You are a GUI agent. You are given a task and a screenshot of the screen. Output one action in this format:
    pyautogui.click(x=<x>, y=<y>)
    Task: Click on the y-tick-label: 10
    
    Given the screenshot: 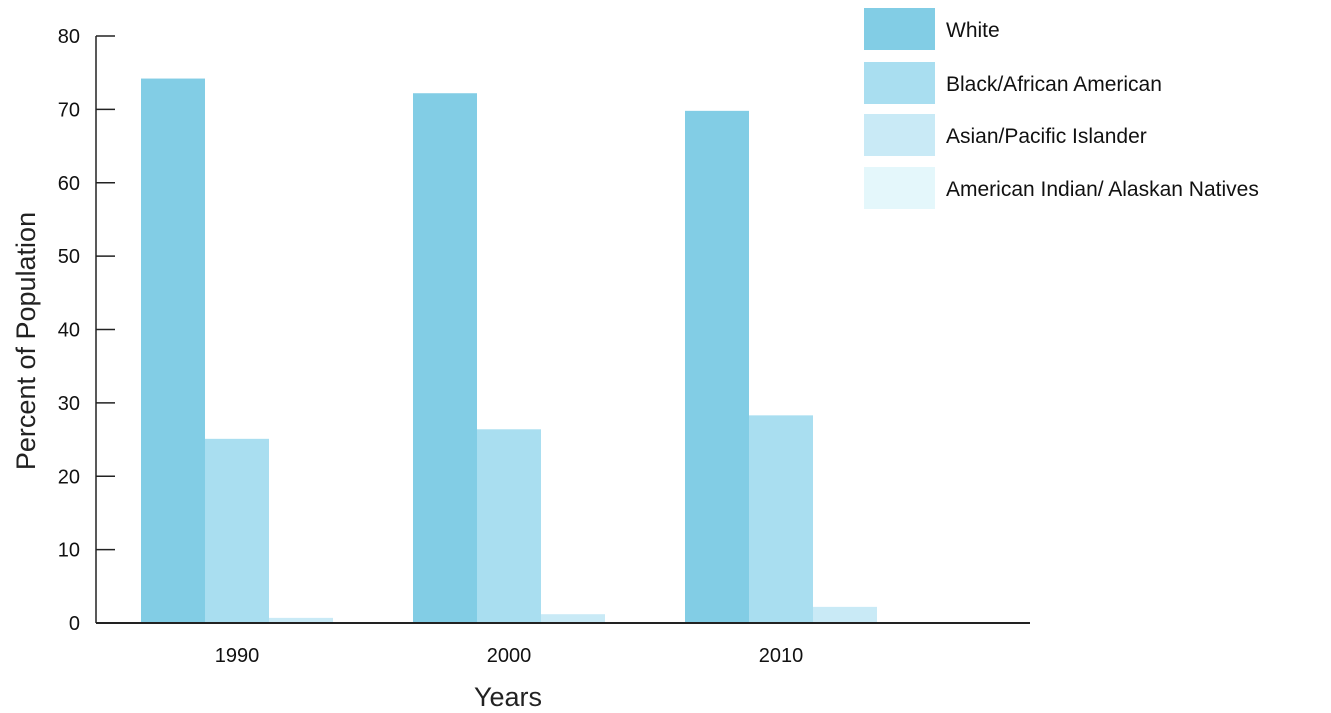 What is the action you would take?
    pyautogui.click(x=69, y=551)
    